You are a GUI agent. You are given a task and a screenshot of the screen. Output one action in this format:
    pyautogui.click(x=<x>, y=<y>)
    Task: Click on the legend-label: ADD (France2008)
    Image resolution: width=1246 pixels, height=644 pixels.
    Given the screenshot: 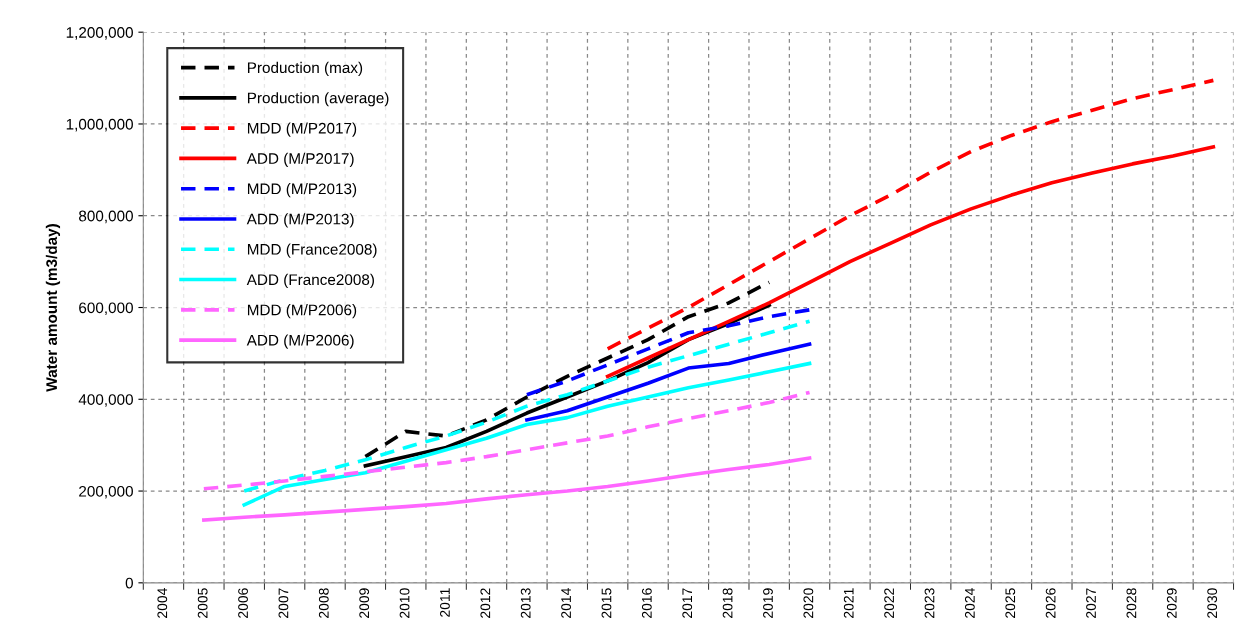 What is the action you would take?
    pyautogui.click(x=310, y=281)
    